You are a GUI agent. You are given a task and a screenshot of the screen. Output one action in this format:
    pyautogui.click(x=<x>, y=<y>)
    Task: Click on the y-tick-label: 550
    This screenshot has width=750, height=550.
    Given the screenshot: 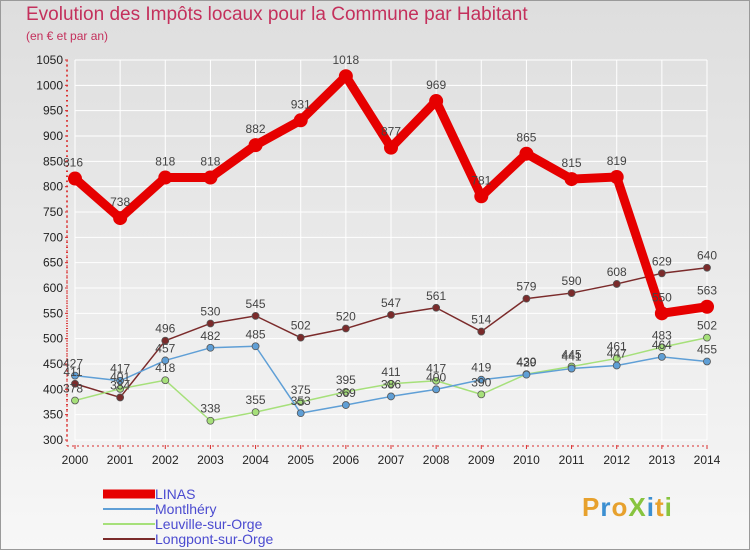 What is the action you would take?
    pyautogui.click(x=53, y=313)
    